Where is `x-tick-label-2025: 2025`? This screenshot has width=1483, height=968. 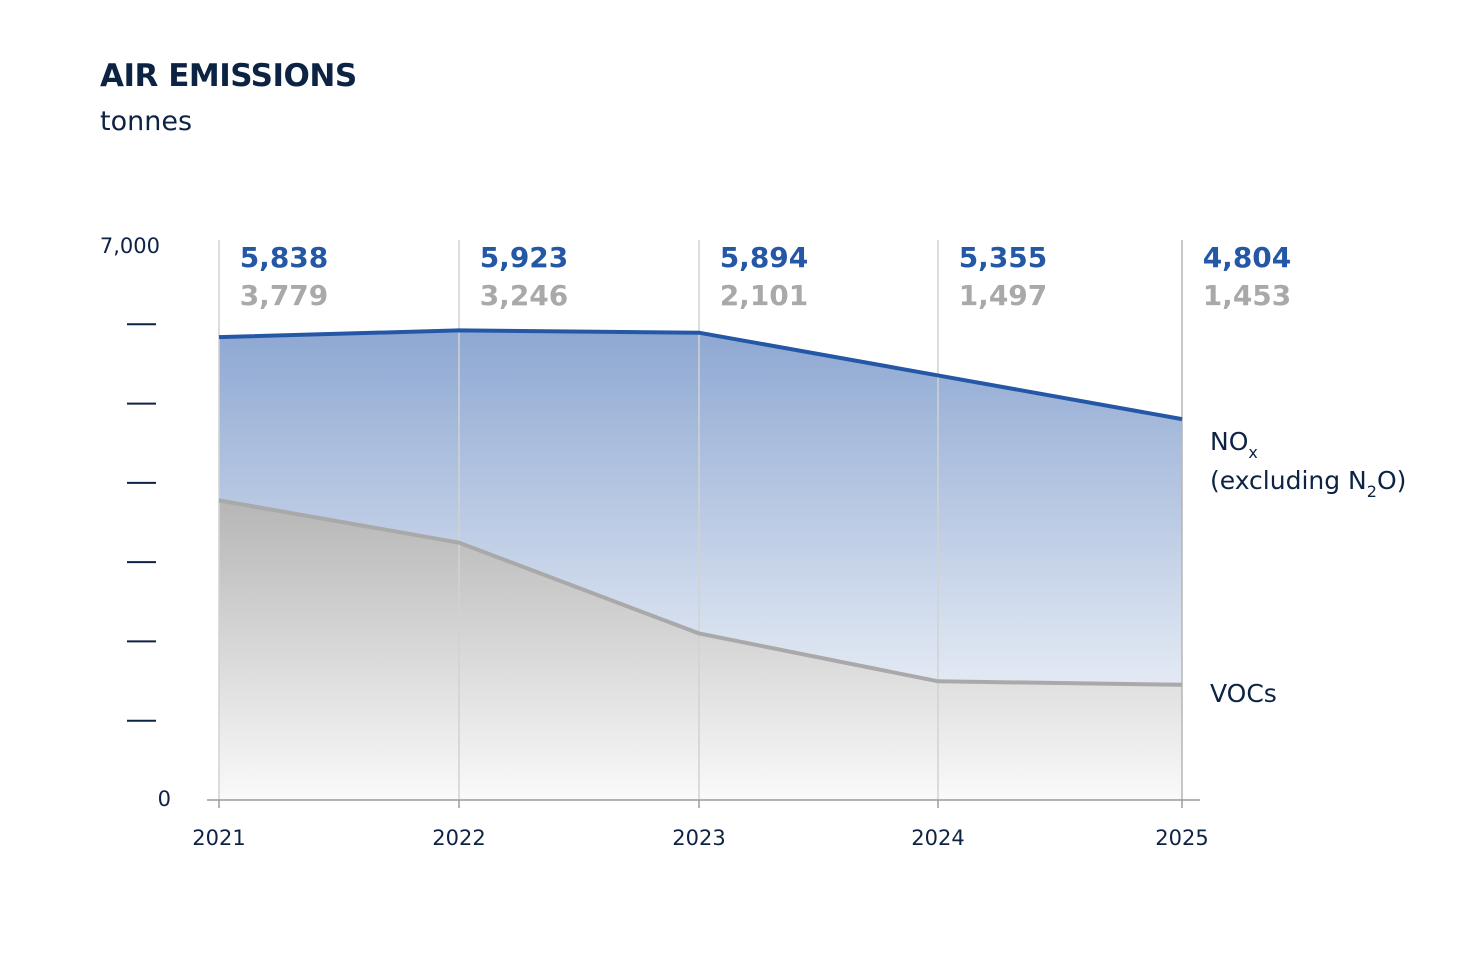
x-tick-label-2025: 2025 is located at coordinates (1181, 838).